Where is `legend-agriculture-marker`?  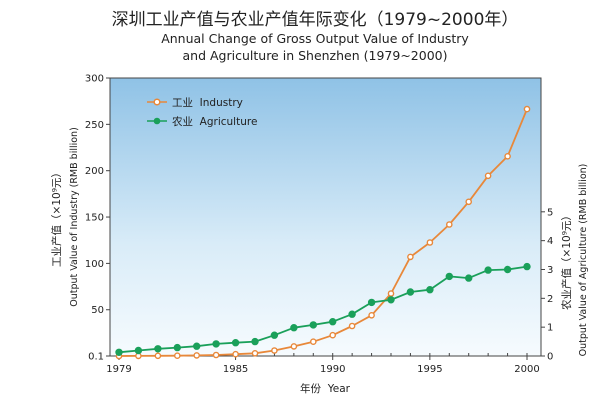 legend-agriculture-marker is located at coordinates (157, 121).